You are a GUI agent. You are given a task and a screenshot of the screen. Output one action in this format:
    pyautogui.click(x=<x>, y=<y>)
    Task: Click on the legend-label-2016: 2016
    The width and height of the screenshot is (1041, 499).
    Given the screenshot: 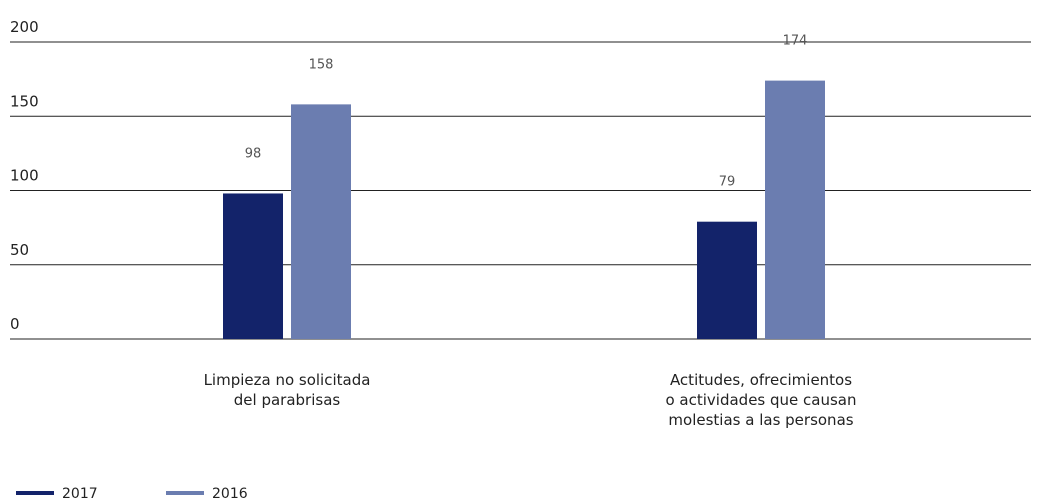 What is the action you would take?
    pyautogui.click(x=230, y=492)
    